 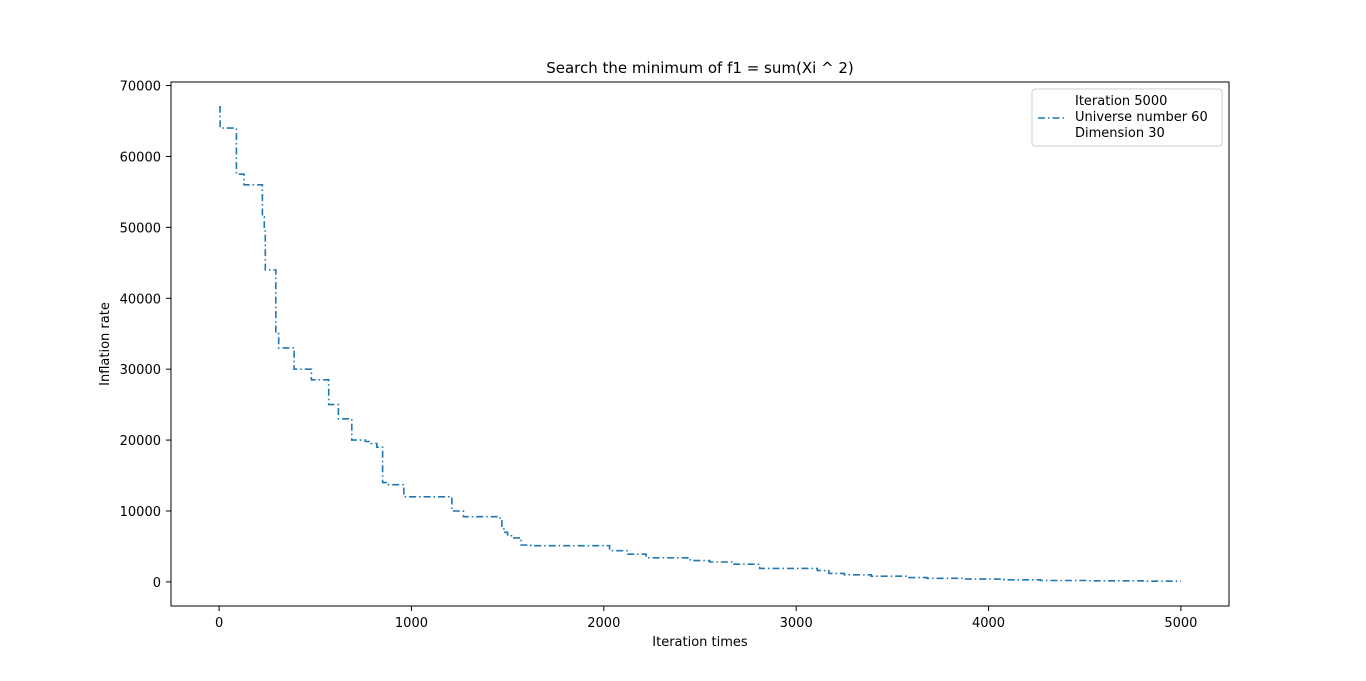 What do you see at coordinates (603, 623) in the screenshot?
I see `x-tick-label: 2000` at bounding box center [603, 623].